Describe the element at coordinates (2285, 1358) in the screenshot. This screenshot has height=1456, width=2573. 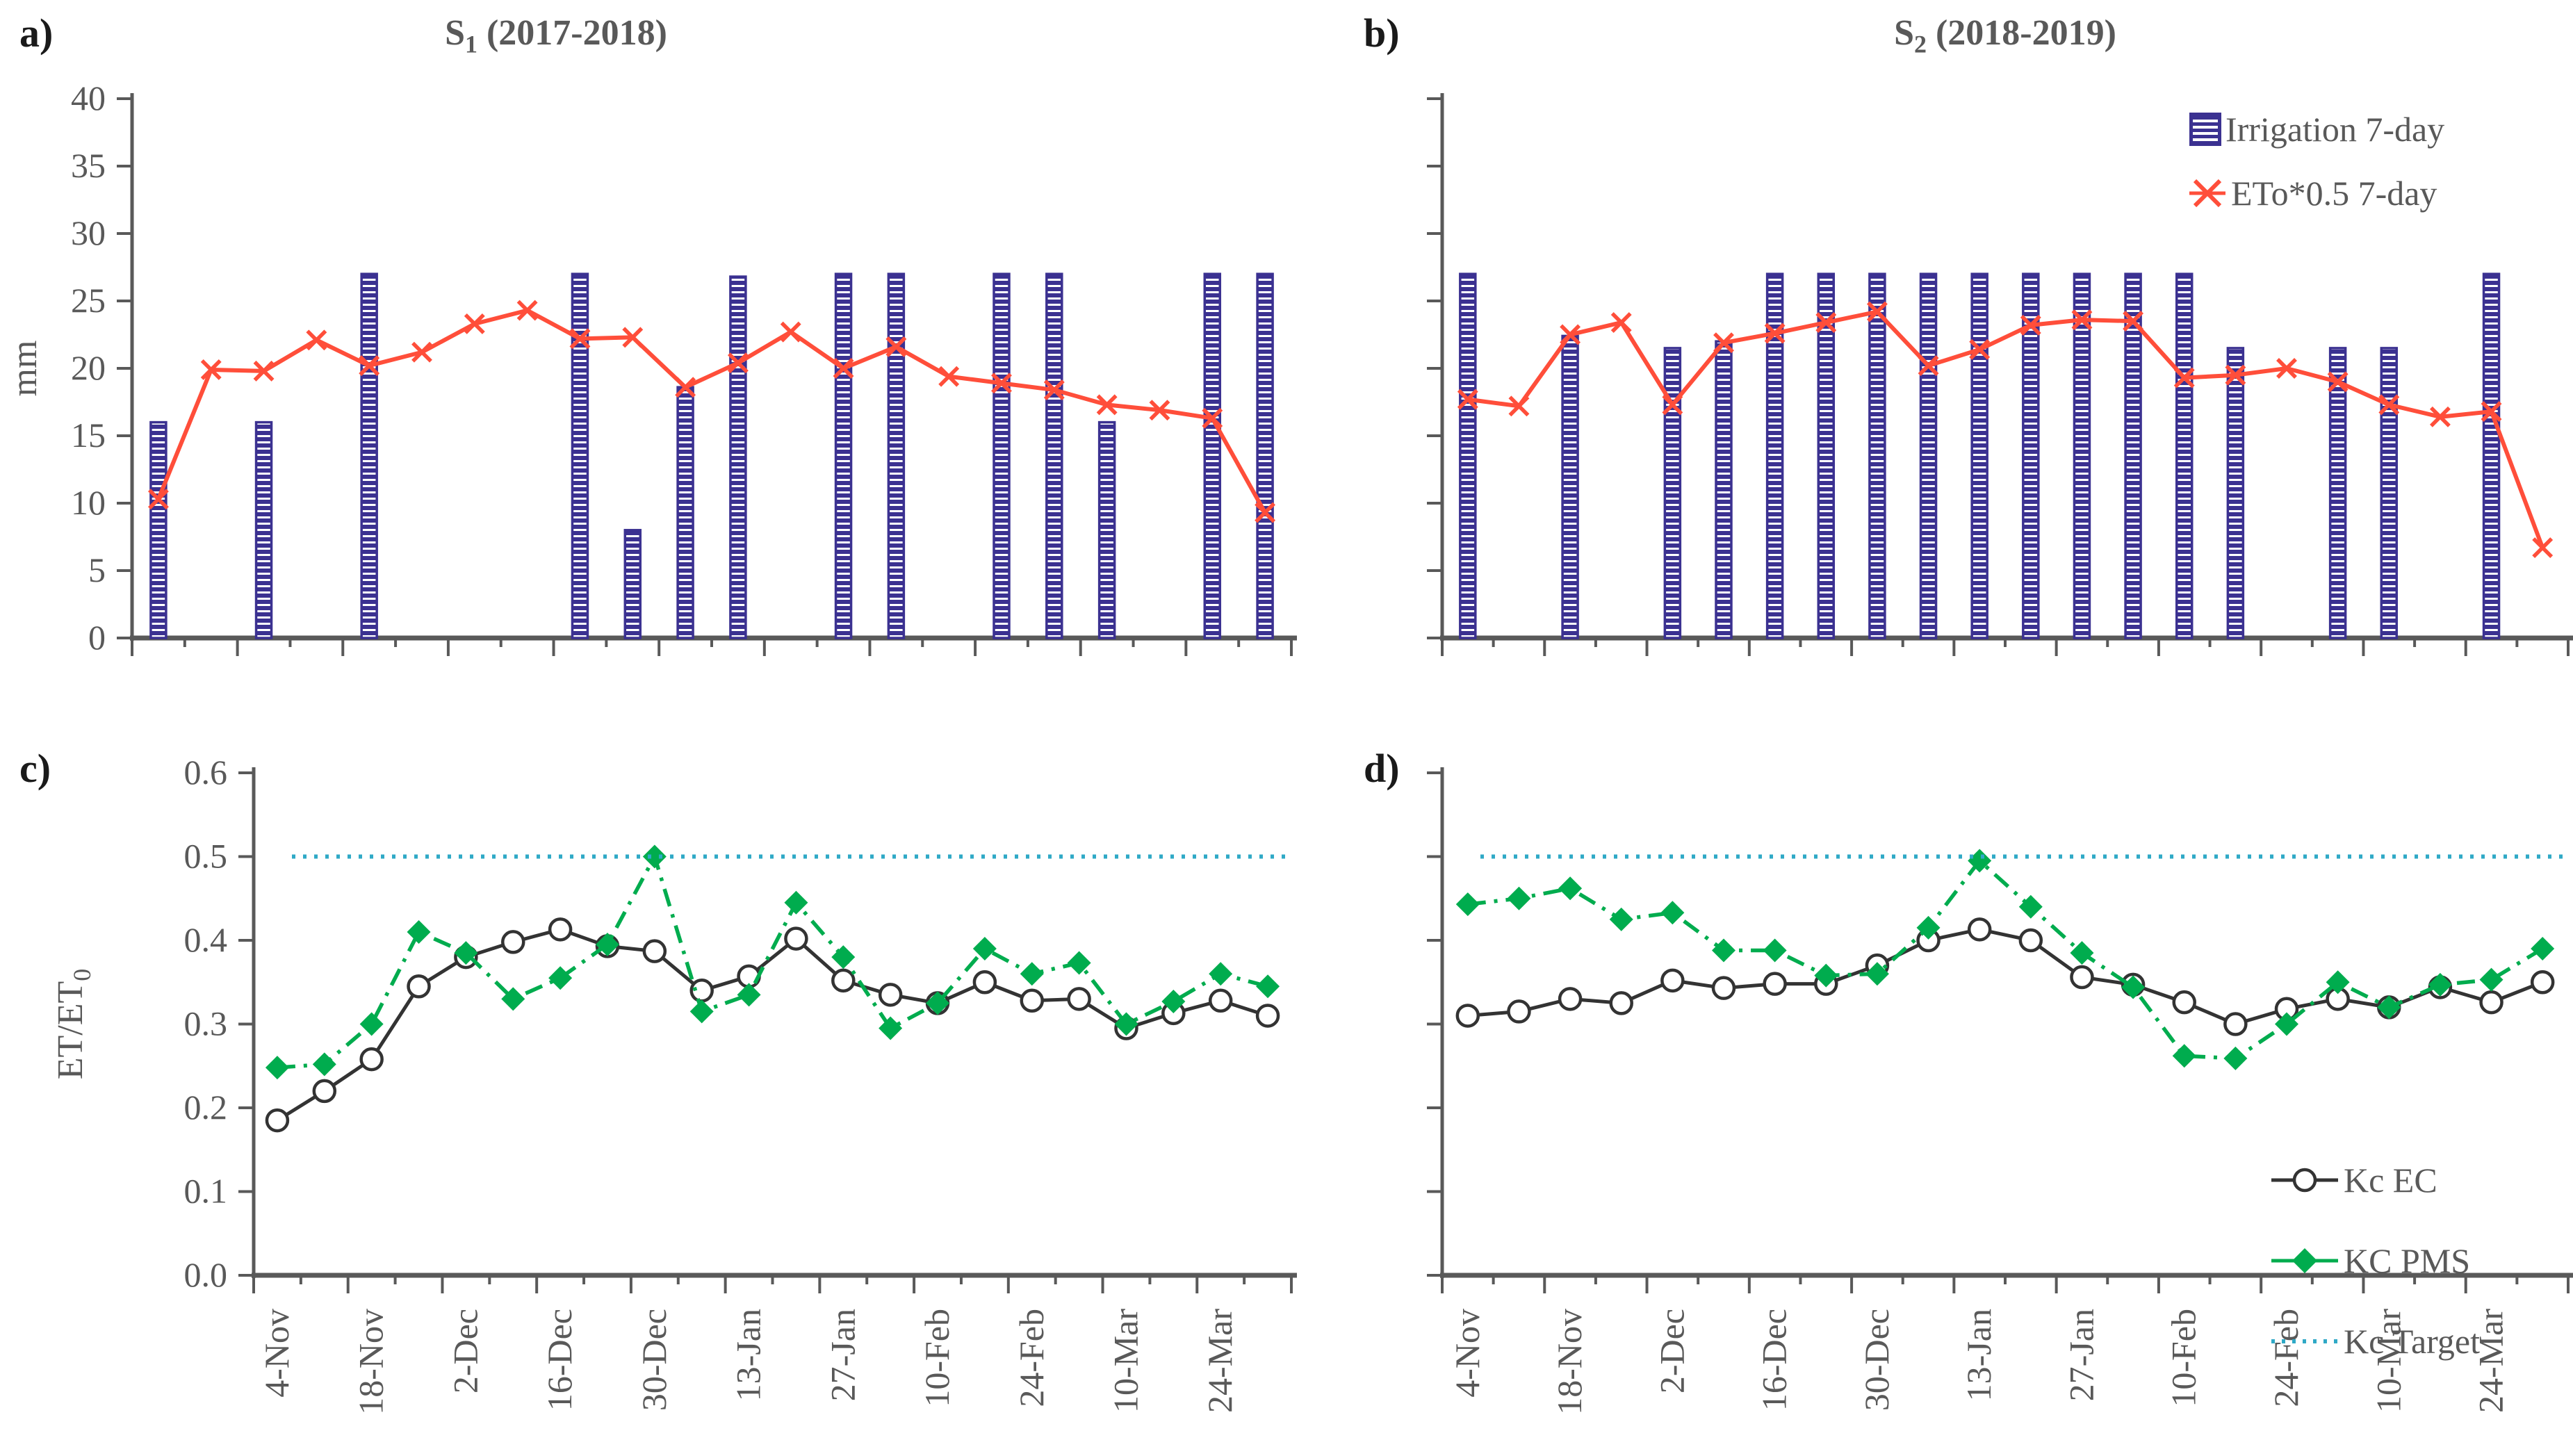
I see `x-tick-label-d: 24-Feb` at that location.